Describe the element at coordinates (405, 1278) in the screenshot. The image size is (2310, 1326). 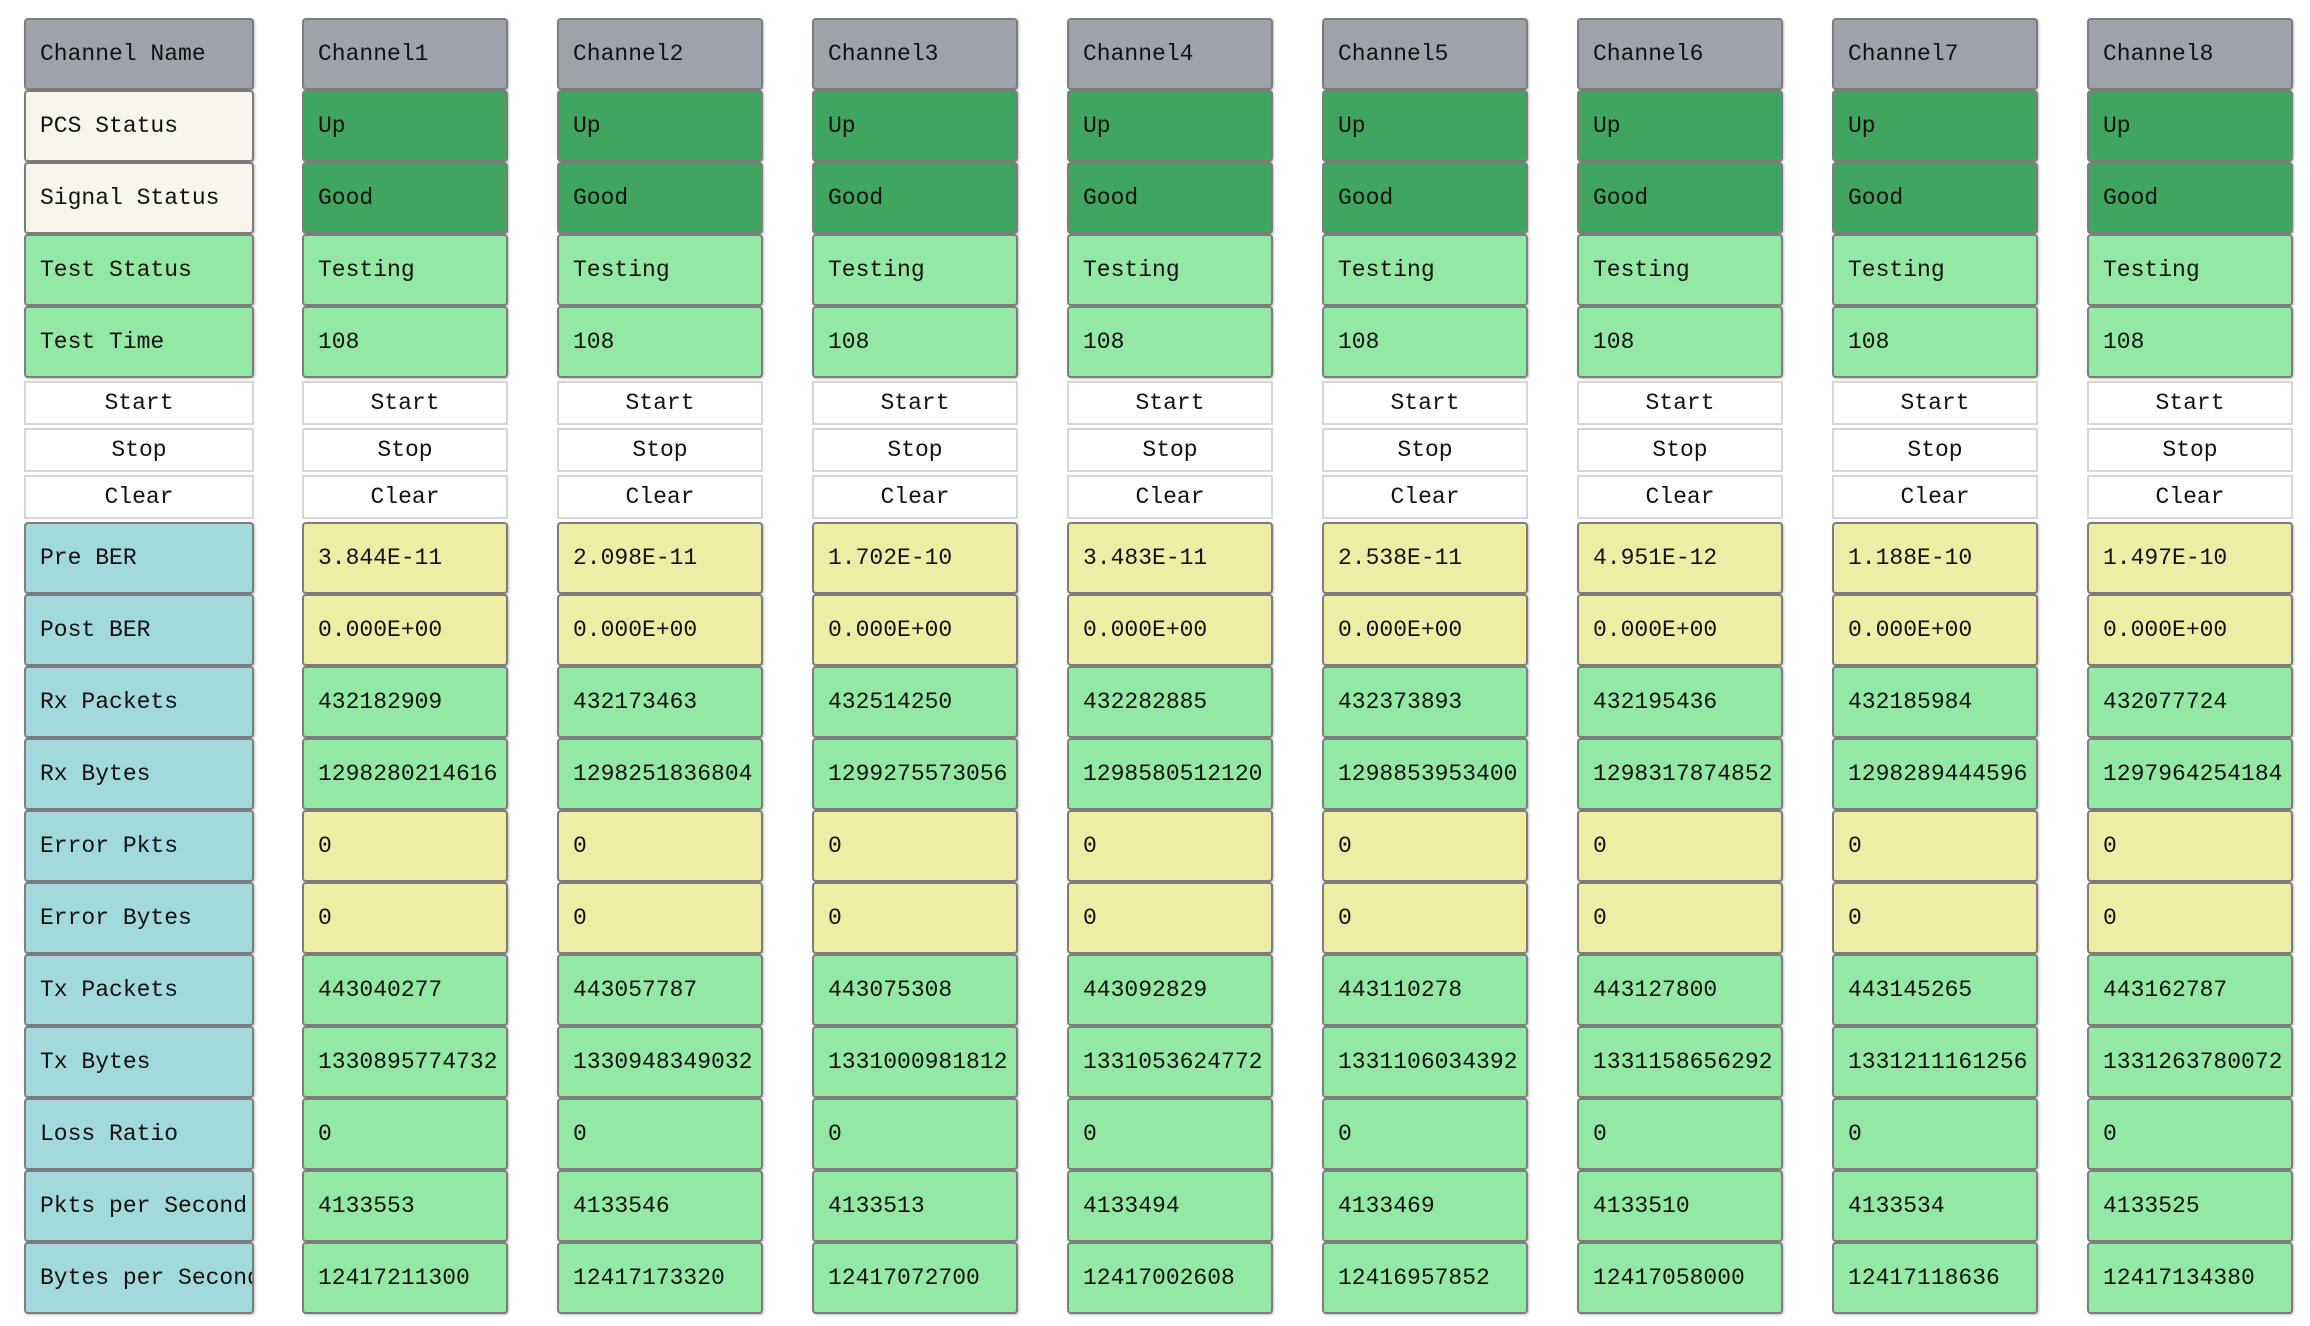
I see `metric-value: 12417211300` at that location.